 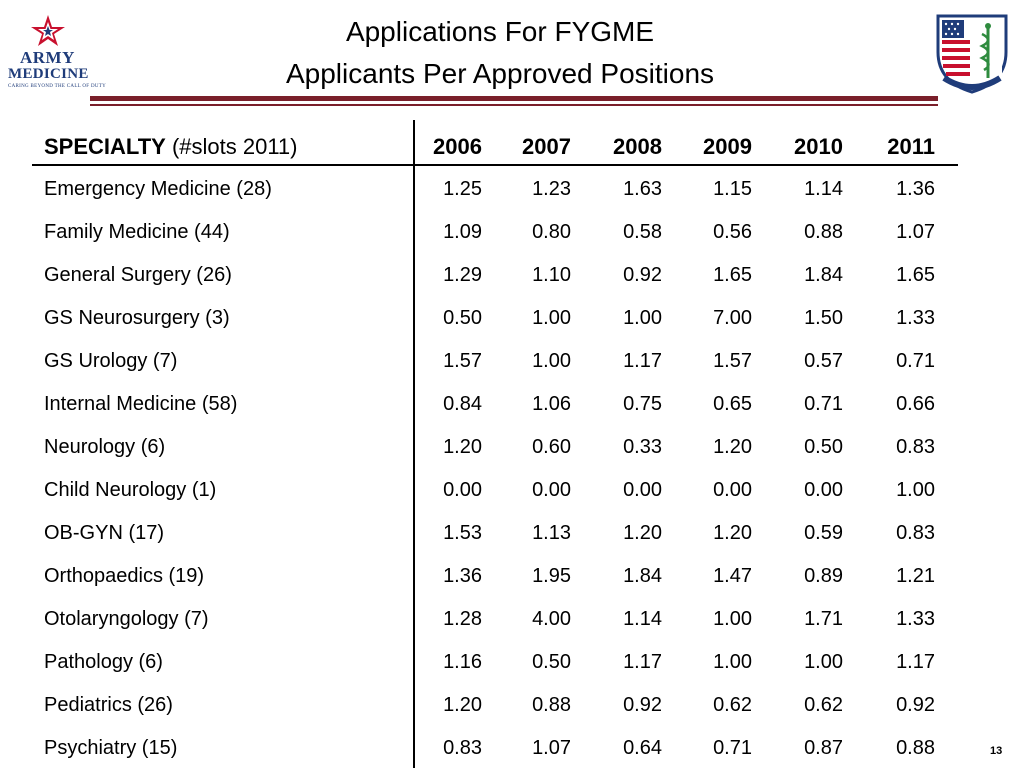 I want to click on specialty-name: OB-GYN (17), so click(x=104, y=533).